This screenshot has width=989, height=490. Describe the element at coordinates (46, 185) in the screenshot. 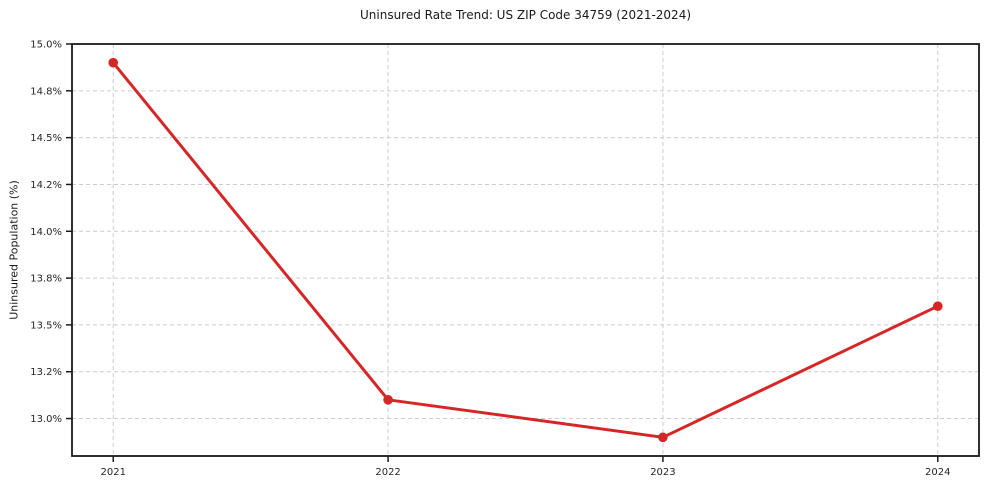

I see `y-tick-label: 14.2%` at that location.